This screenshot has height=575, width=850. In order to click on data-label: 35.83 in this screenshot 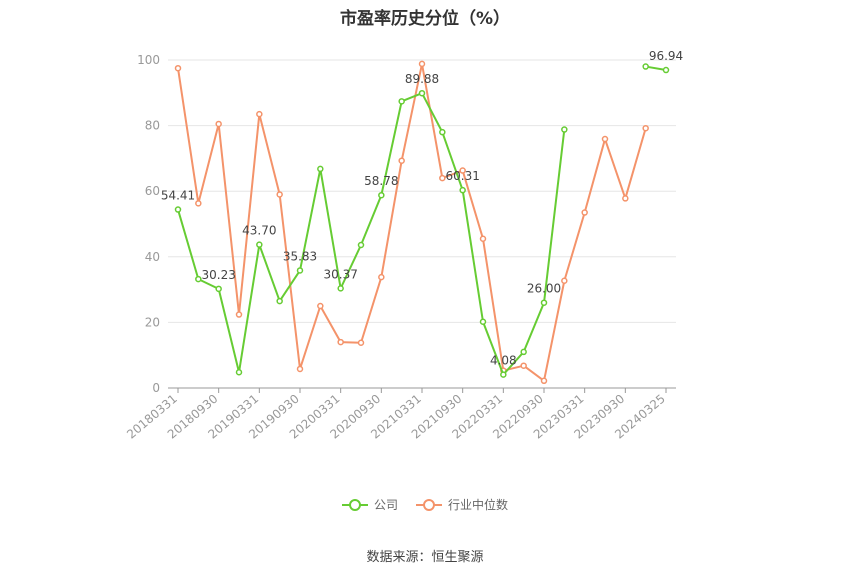, I will do `click(300, 256)`.